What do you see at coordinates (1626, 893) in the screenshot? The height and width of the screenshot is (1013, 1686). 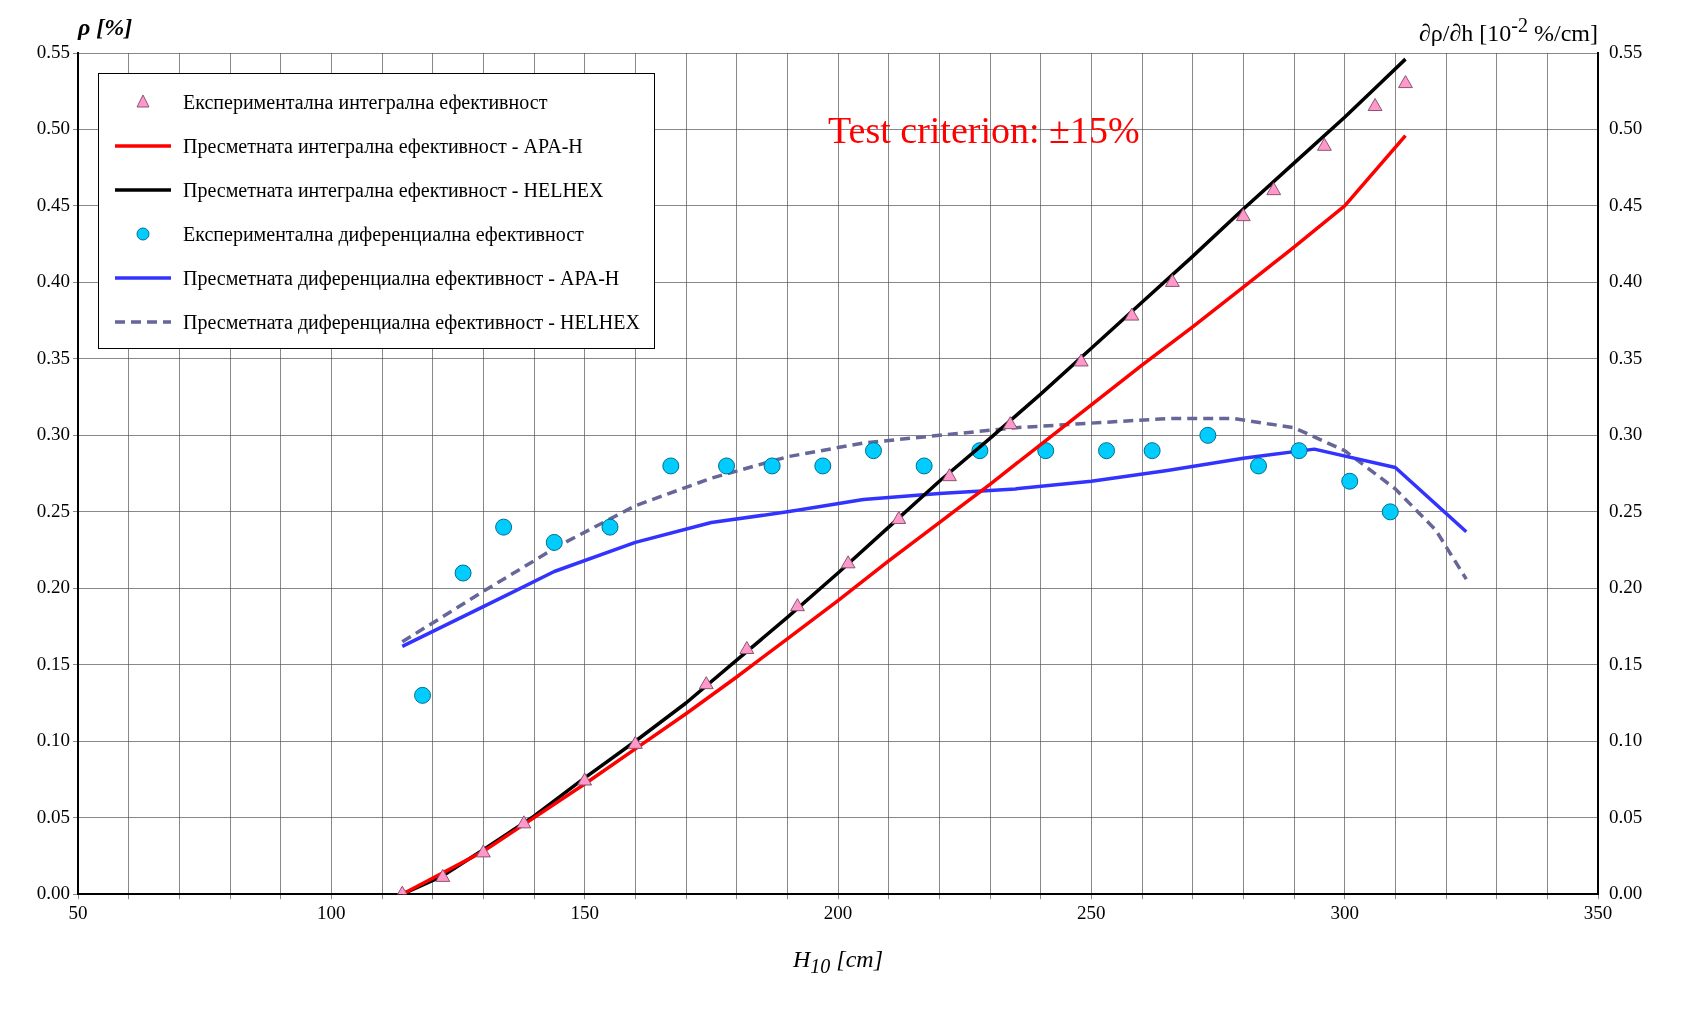 I see `y2-tick-label: 0.00` at bounding box center [1626, 893].